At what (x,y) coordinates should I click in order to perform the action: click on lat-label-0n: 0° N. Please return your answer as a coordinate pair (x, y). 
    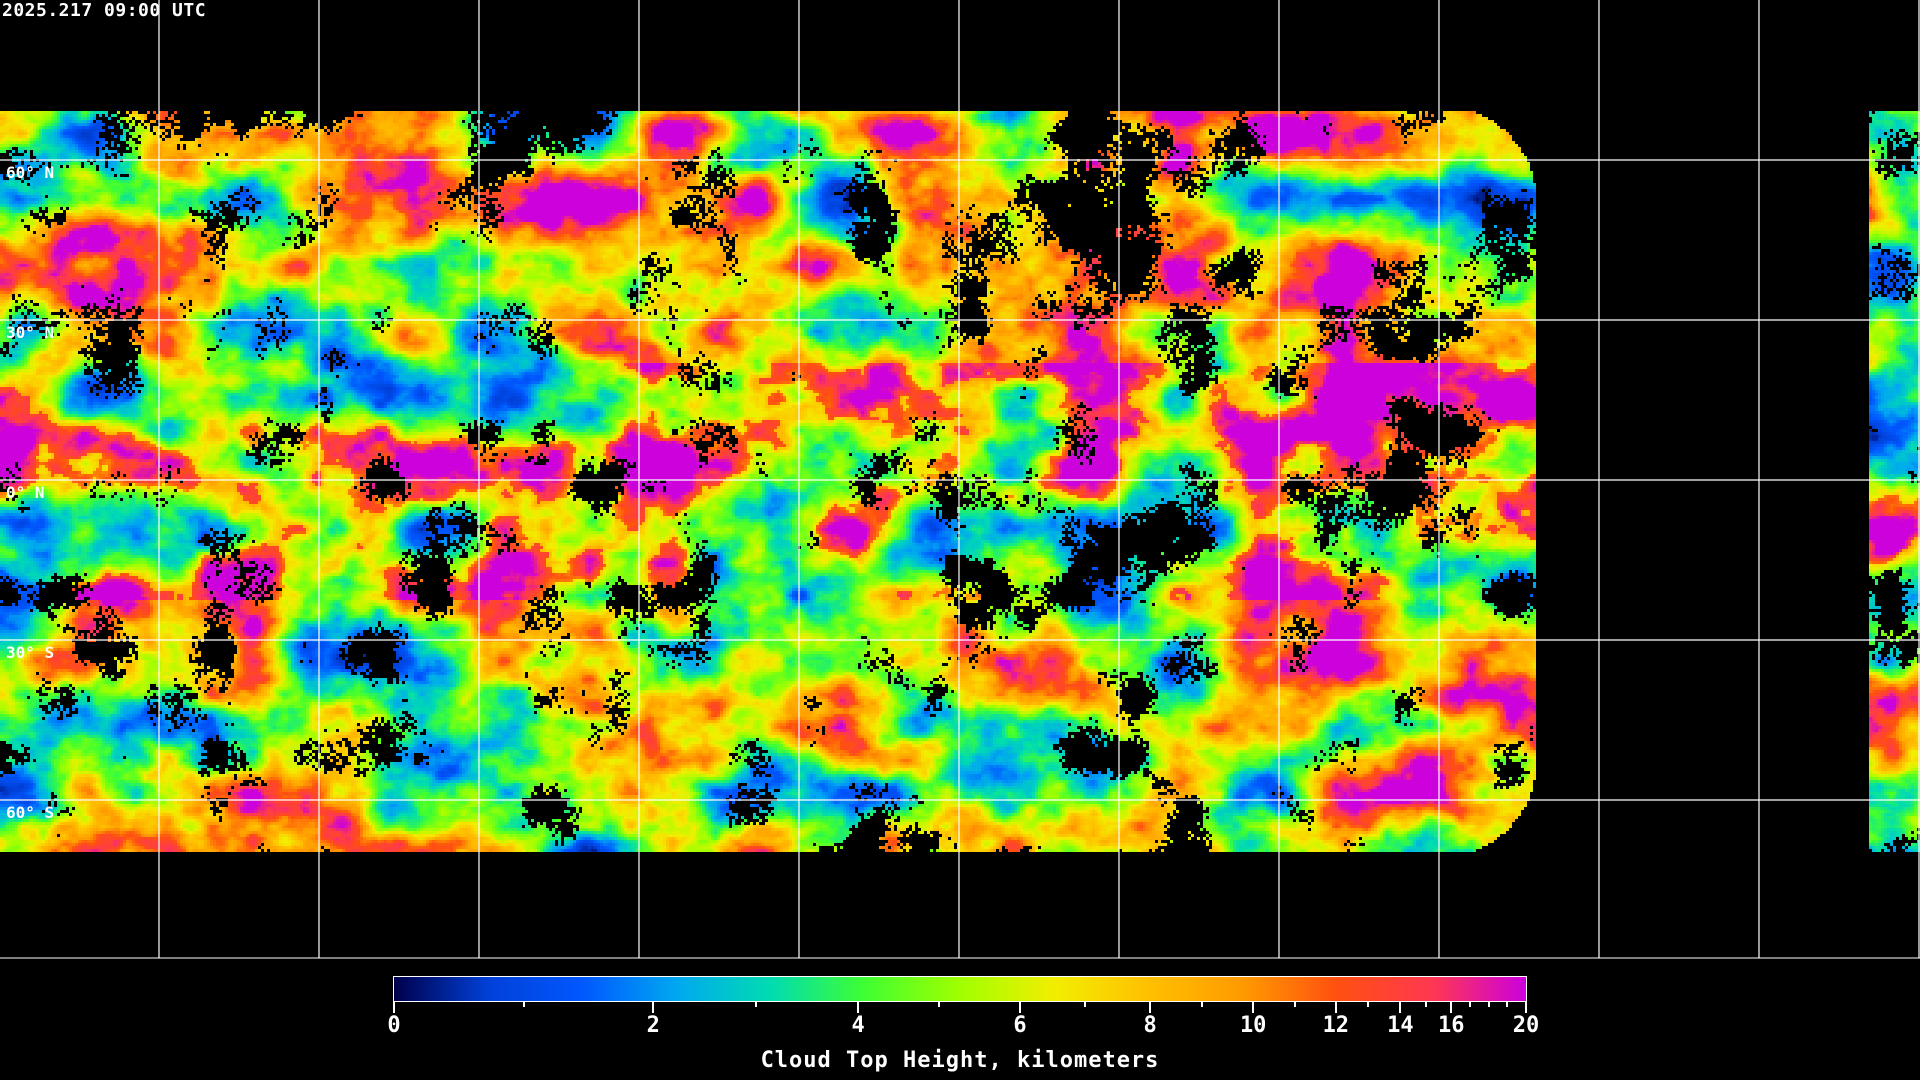
    Looking at the image, I should click on (25, 492).